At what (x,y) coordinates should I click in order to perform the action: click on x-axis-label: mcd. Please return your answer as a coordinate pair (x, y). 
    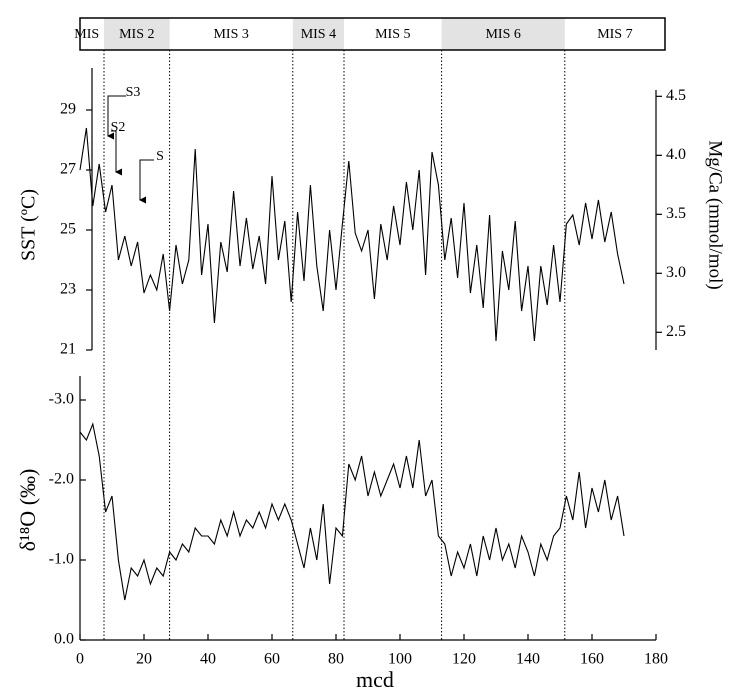
    Looking at the image, I should click on (375, 679).